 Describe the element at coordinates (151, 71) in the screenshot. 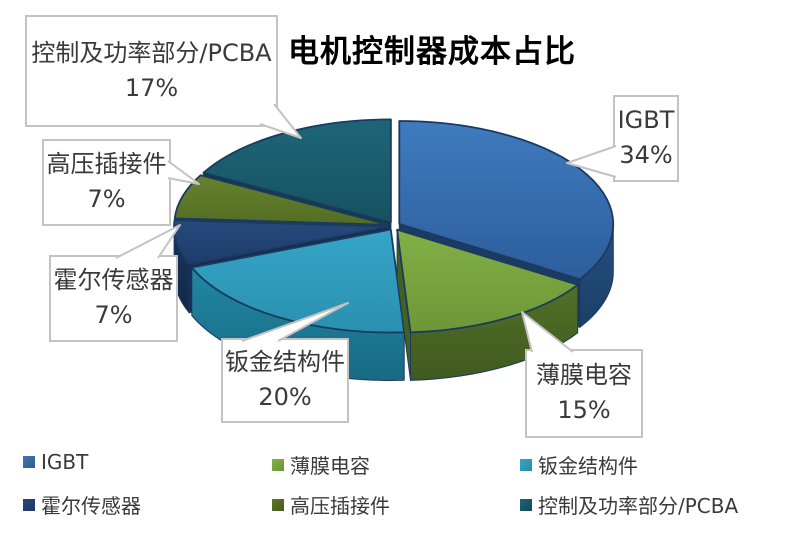

I see `callout-0: 控制及功率部分/PCBA 17%` at that location.